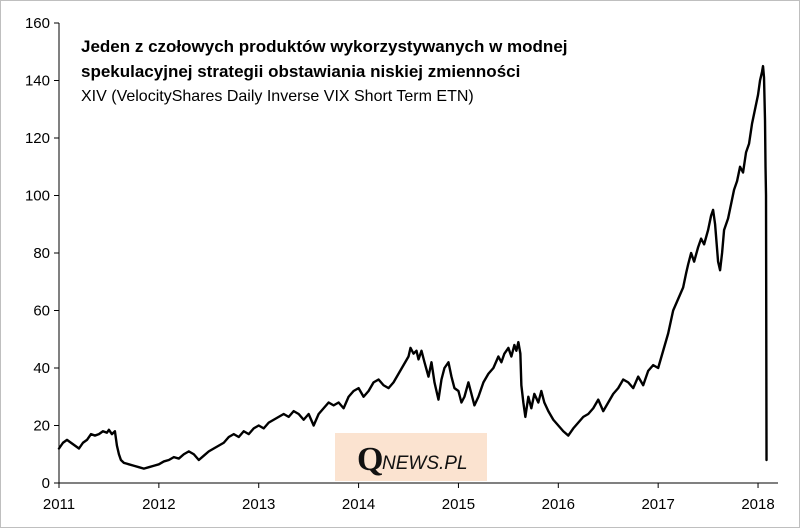 The height and width of the screenshot is (529, 800). What do you see at coordinates (558, 504) in the screenshot?
I see `x-tick-label: 2016` at bounding box center [558, 504].